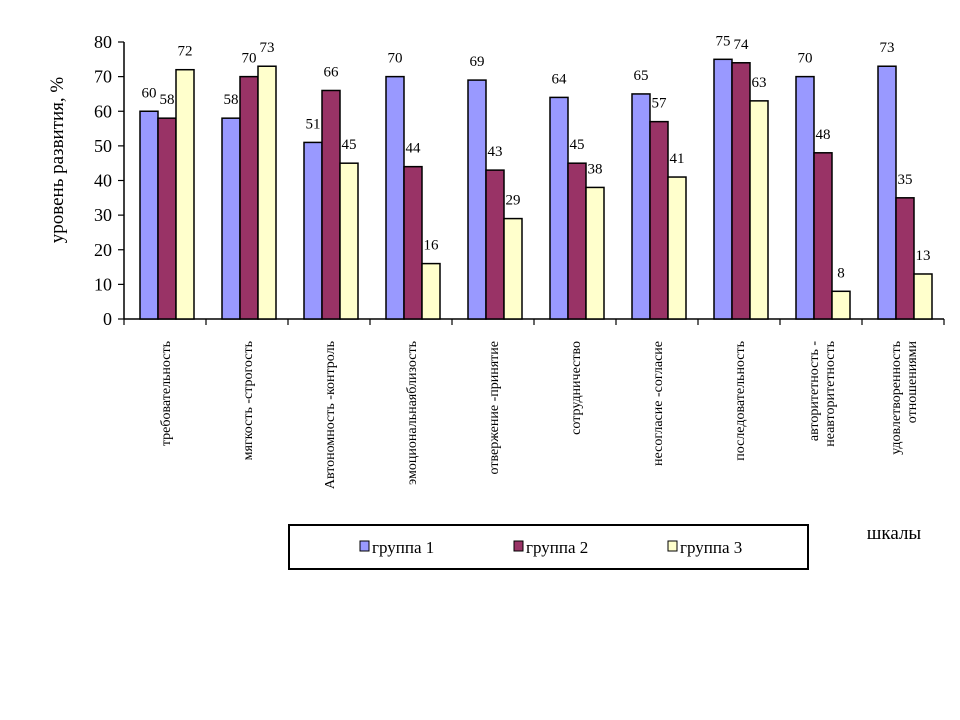 Image resolution: width=960 pixels, height=720 pixels. I want to click on category-label: отношениями, so click(912, 382).